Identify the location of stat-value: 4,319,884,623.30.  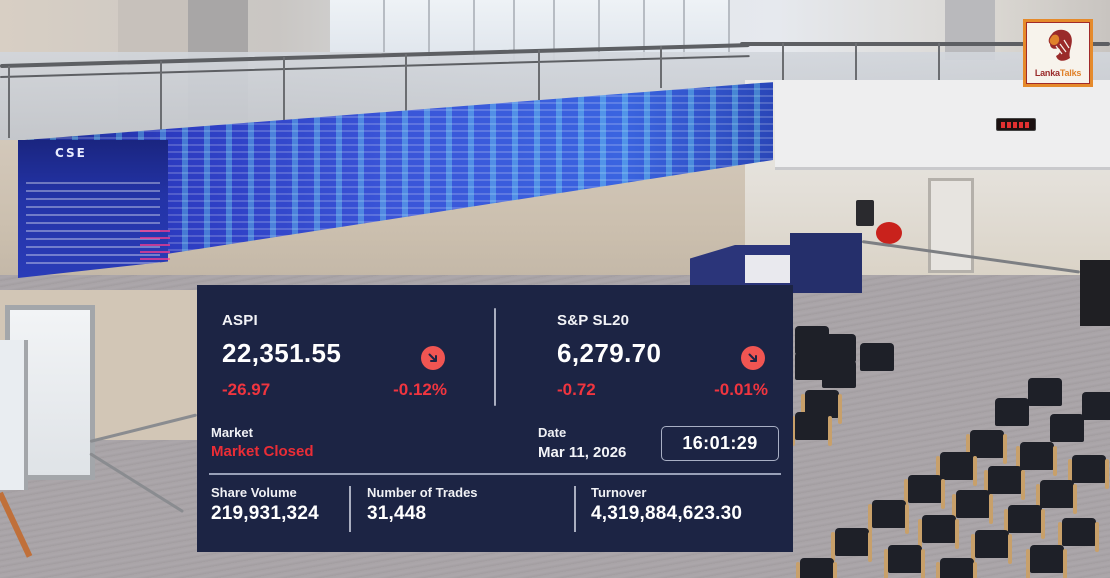
(667, 513).